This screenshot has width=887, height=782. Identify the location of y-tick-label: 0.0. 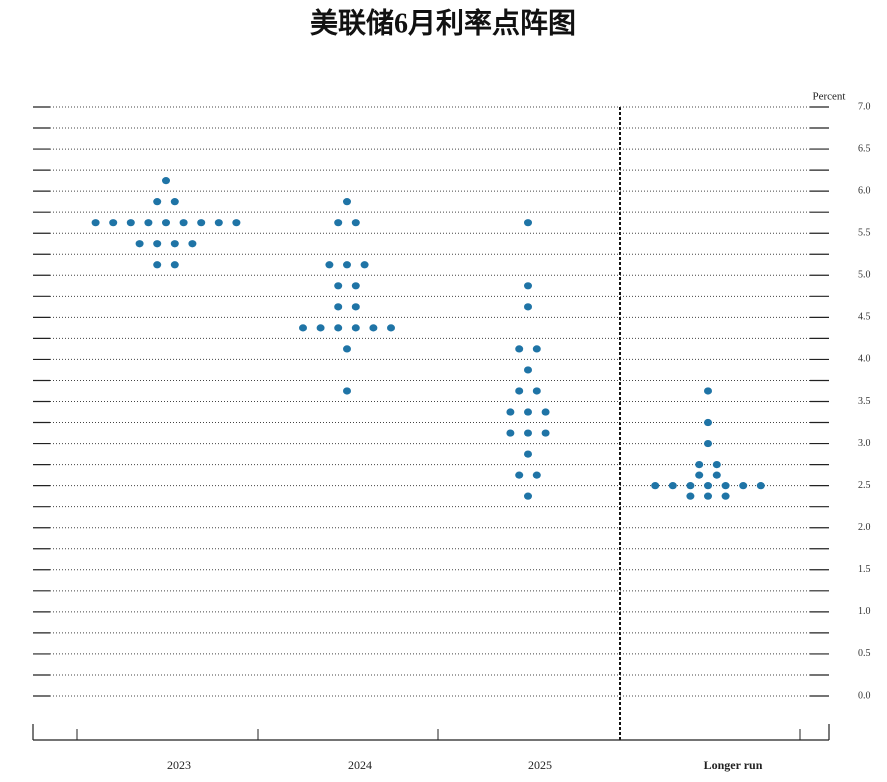
(864, 695).